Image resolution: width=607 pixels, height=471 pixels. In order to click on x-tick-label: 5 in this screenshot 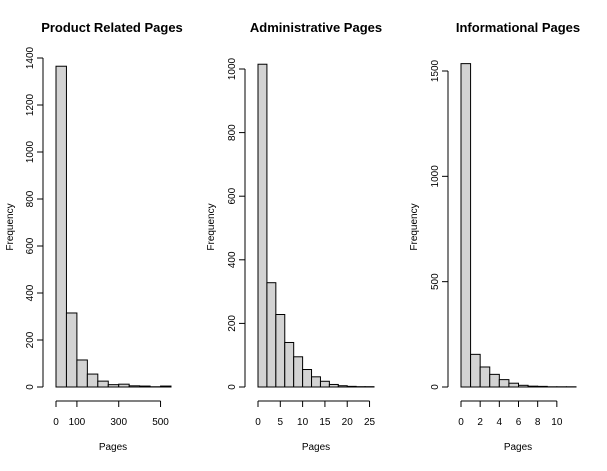, I will do `click(281, 422)`.